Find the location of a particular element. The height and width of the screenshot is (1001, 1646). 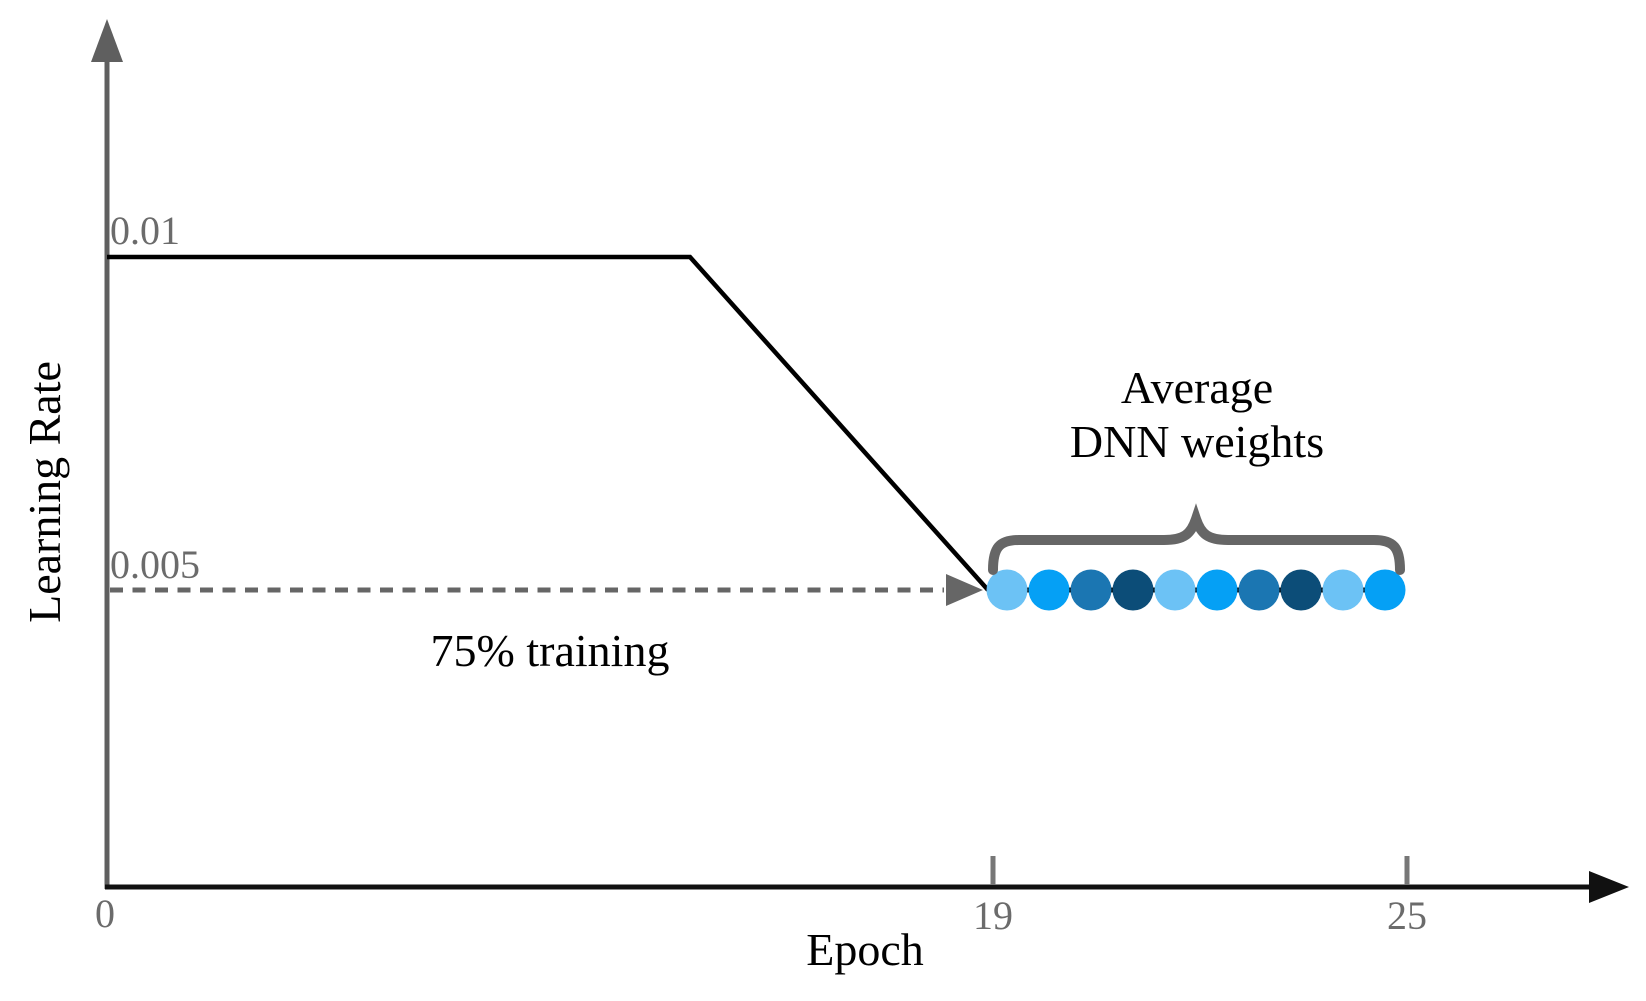

average-annotation-line1: Average is located at coordinates (1197, 387).